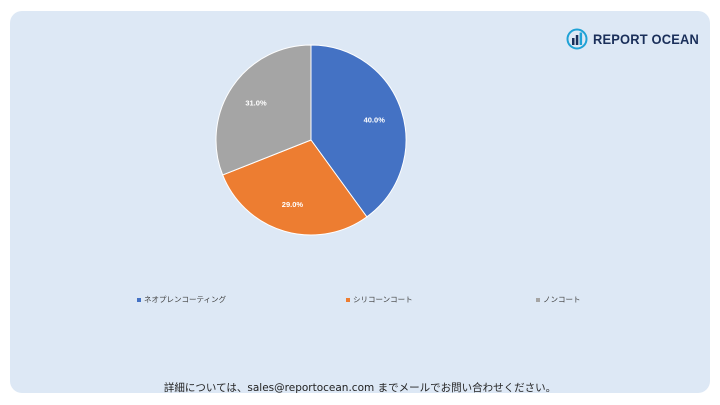 This screenshot has height=405, width=720. What do you see at coordinates (358, 131) in the screenshot?
I see `pie-slice-neoprene-coating` at bounding box center [358, 131].